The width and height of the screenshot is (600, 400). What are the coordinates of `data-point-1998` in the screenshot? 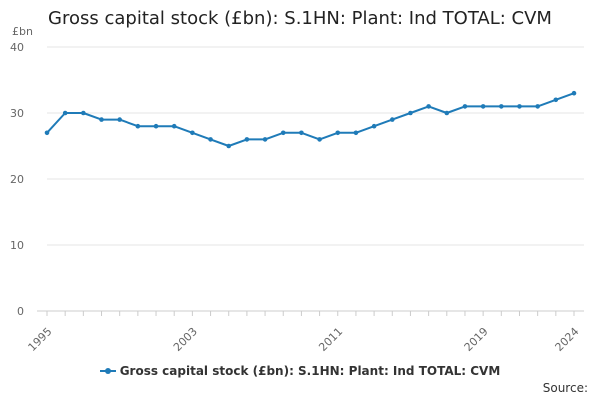 It's located at (101, 119).